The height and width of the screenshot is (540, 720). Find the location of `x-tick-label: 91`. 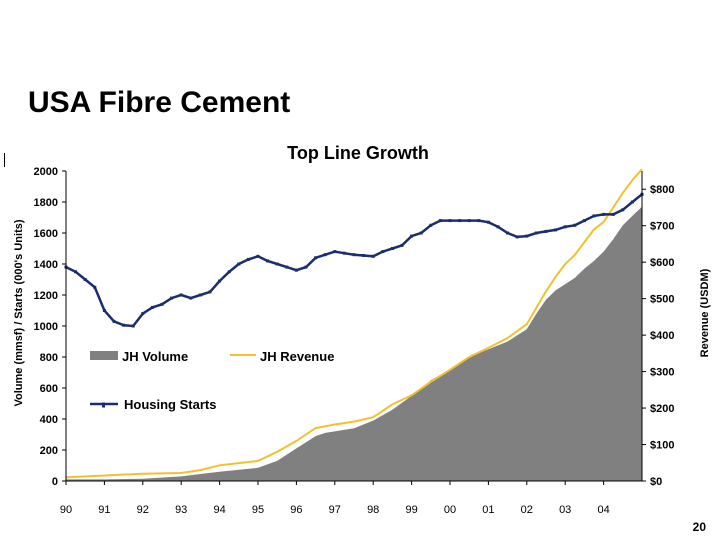

x-tick-label: 91 is located at coordinates (104, 510).